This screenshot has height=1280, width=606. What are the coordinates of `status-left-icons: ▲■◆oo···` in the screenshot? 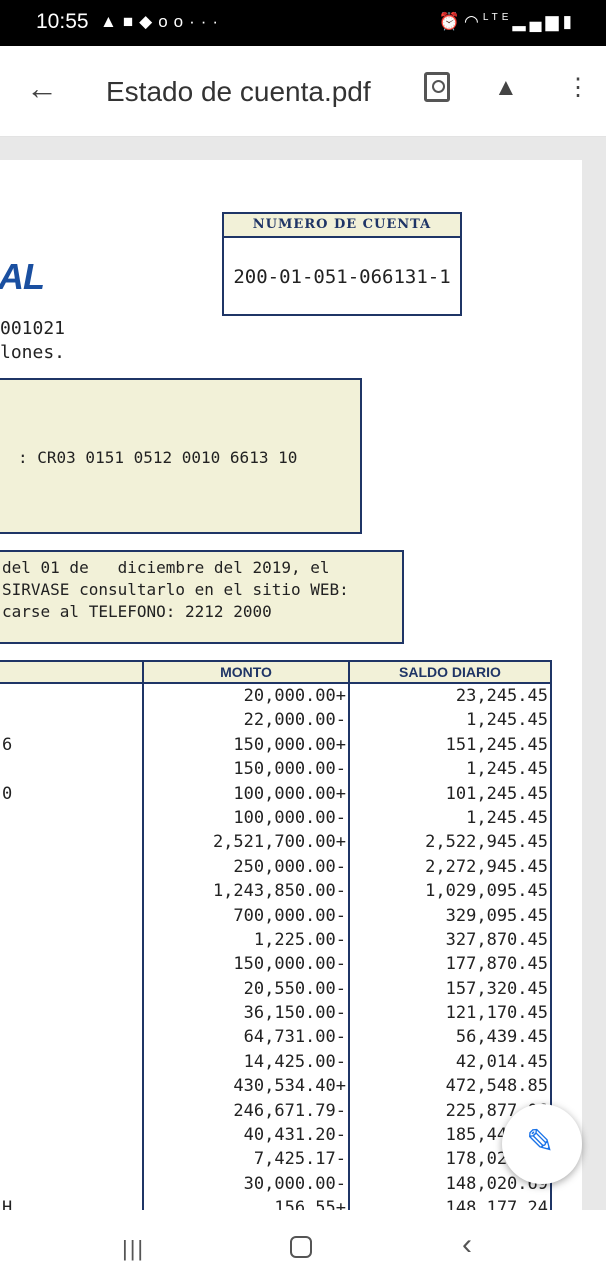 It's located at (162, 22).